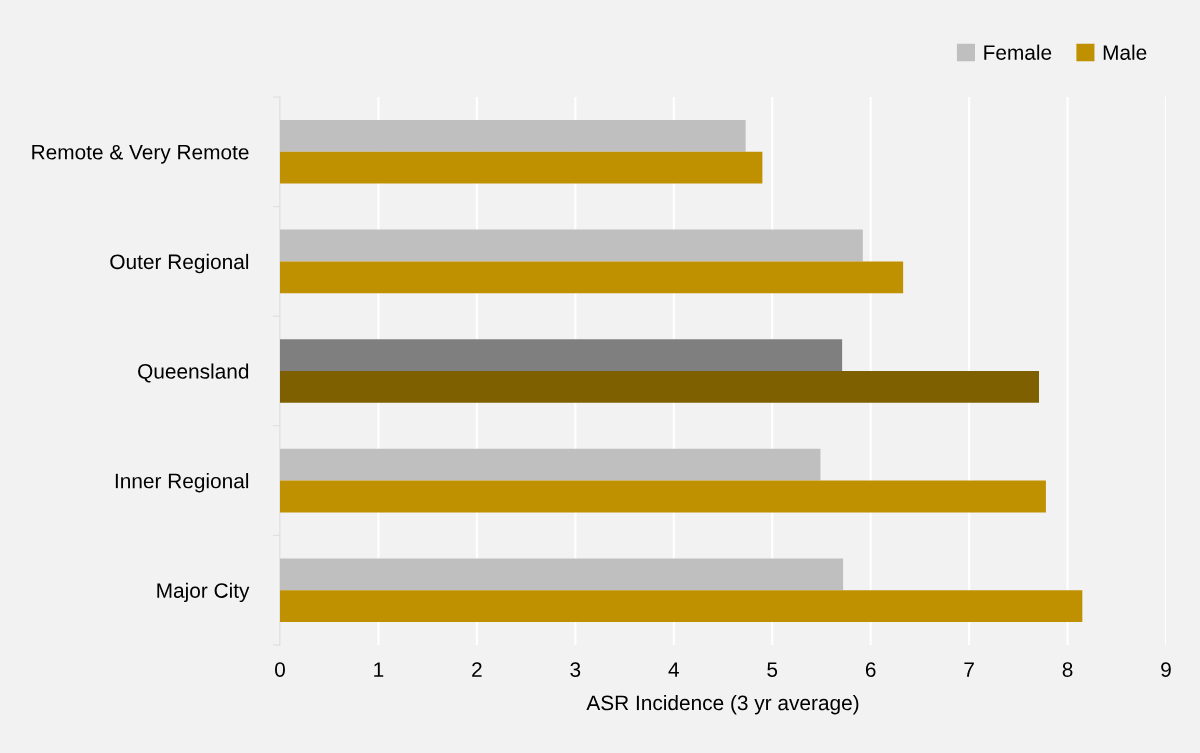  I want to click on x-tick-label: 6, so click(870, 669).